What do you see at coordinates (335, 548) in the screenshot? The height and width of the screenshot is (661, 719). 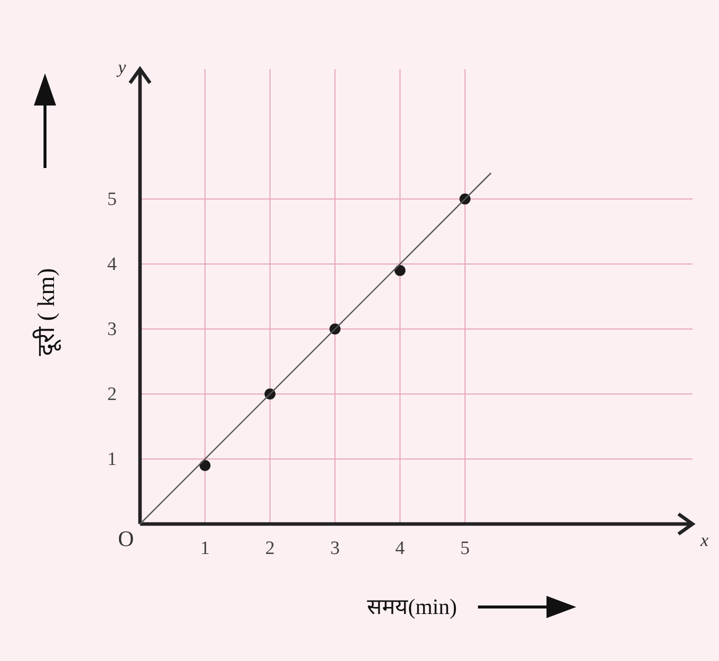 I see `x-tick-label: 3` at bounding box center [335, 548].